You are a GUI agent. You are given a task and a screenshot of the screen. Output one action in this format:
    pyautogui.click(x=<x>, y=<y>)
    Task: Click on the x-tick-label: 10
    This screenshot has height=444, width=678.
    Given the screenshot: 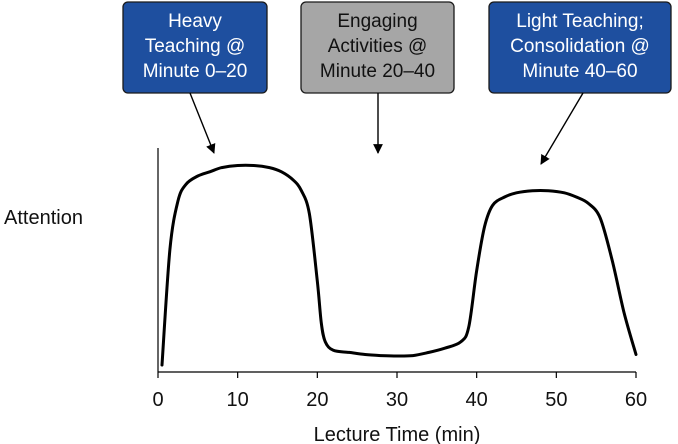 What is the action you would take?
    pyautogui.click(x=238, y=400)
    